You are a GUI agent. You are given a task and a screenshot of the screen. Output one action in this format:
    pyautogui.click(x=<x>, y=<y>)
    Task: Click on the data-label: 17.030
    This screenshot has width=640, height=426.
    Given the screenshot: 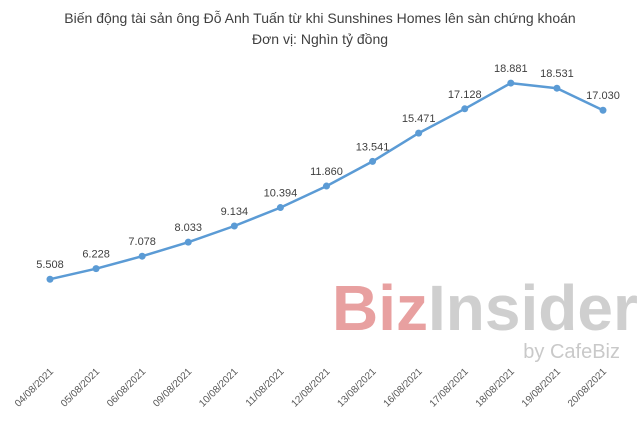 What is the action you would take?
    pyautogui.click(x=603, y=96)
    